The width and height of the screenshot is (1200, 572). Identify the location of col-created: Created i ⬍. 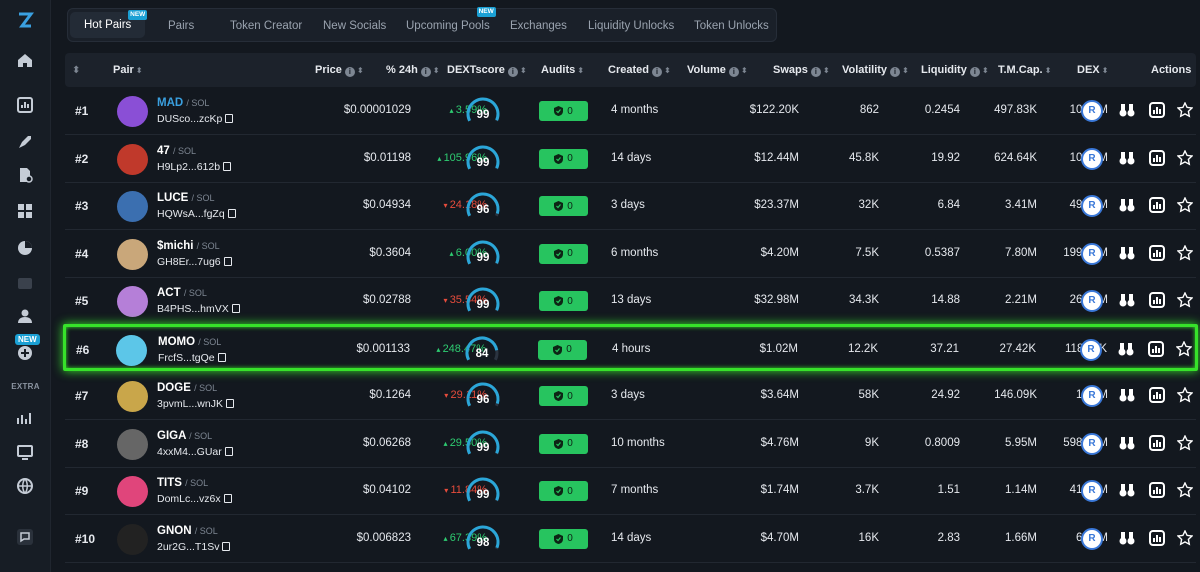
(639, 70).